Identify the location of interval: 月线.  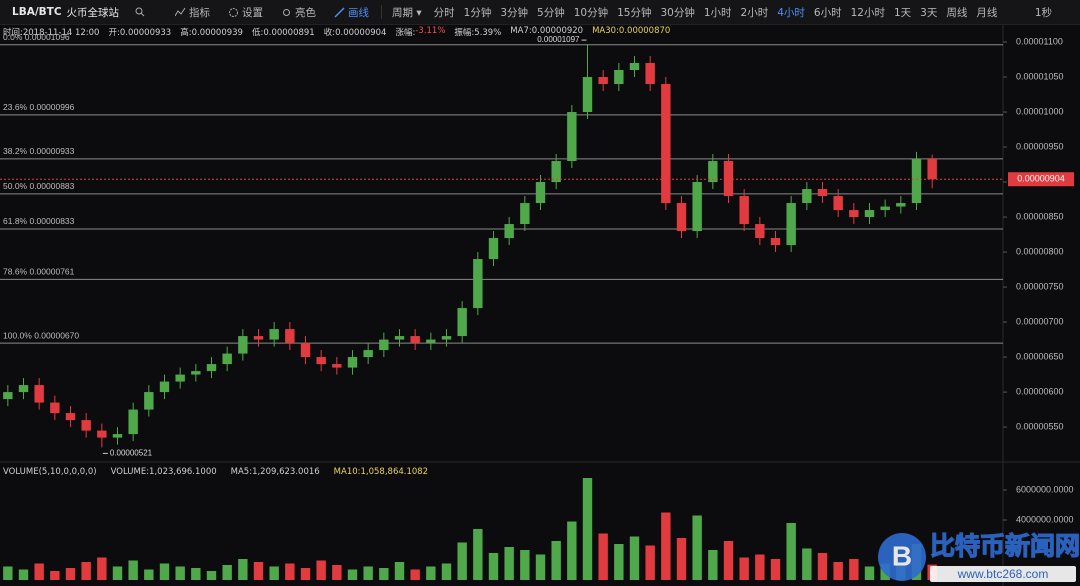
(987, 12).